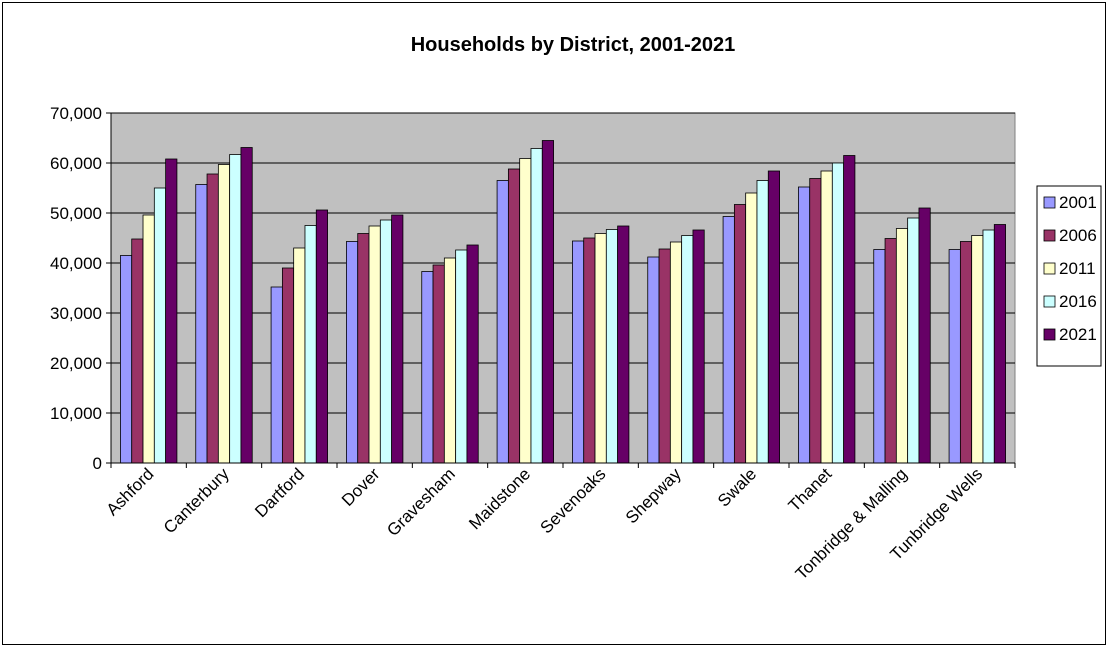 The image size is (1110, 649). Describe the element at coordinates (499, 498) in the screenshot. I see `x-tick-label: Maidstone` at that location.